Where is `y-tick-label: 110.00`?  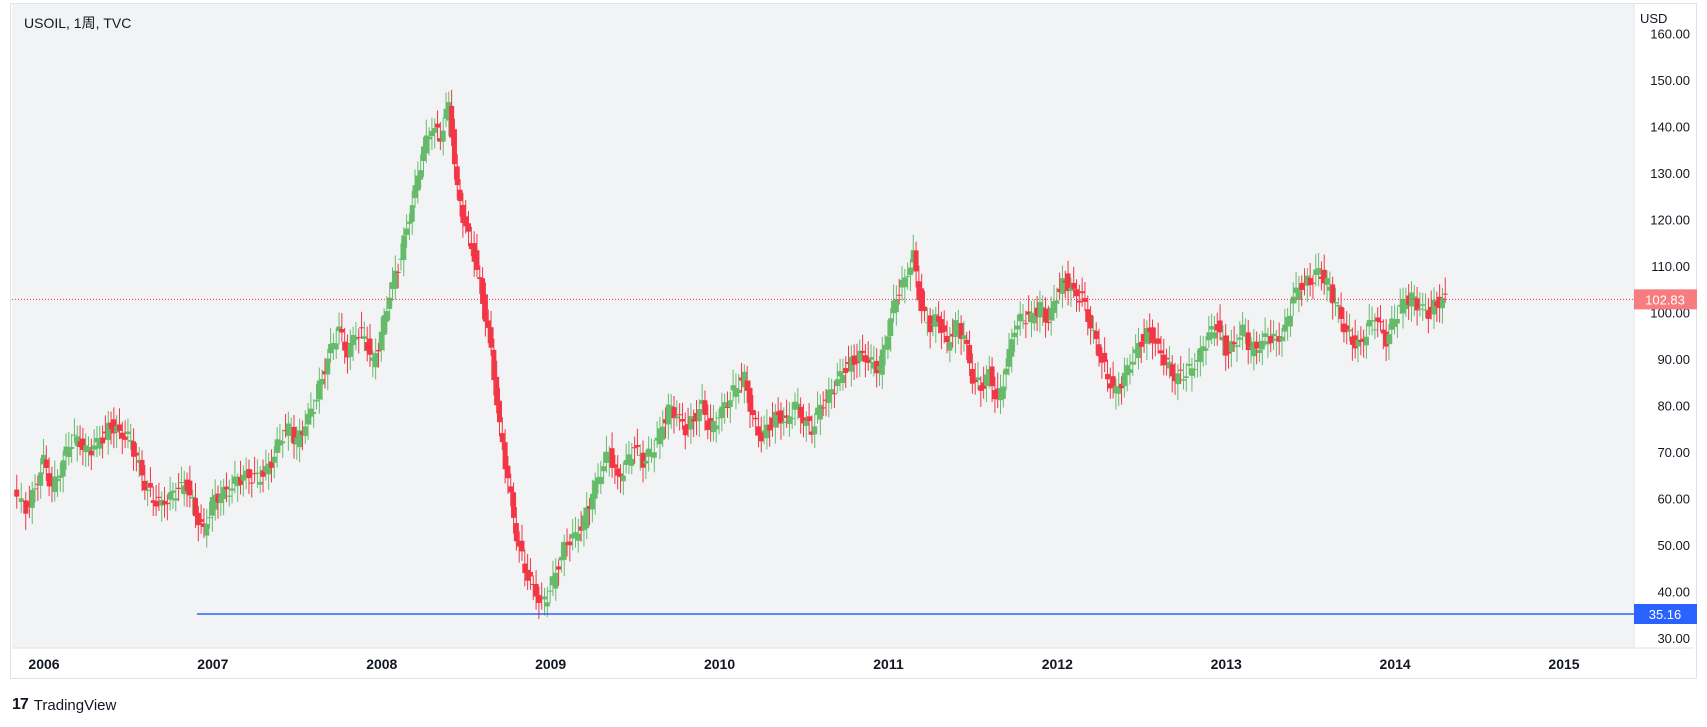
y-tick-label: 110.00 is located at coordinates (1670, 266).